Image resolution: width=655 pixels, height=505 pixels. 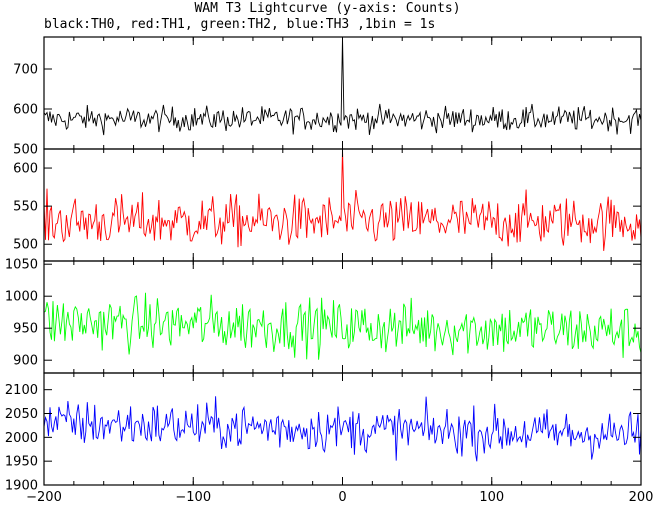 I want to click on y-tick-label-th1: 600, so click(x=25, y=169).